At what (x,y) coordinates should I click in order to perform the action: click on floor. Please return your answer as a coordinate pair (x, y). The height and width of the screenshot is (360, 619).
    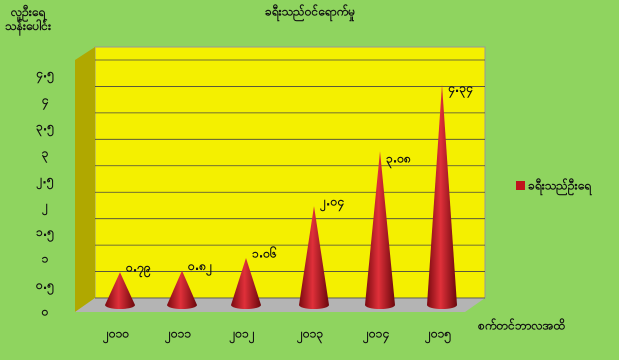
    Looking at the image, I should click on (280, 305).